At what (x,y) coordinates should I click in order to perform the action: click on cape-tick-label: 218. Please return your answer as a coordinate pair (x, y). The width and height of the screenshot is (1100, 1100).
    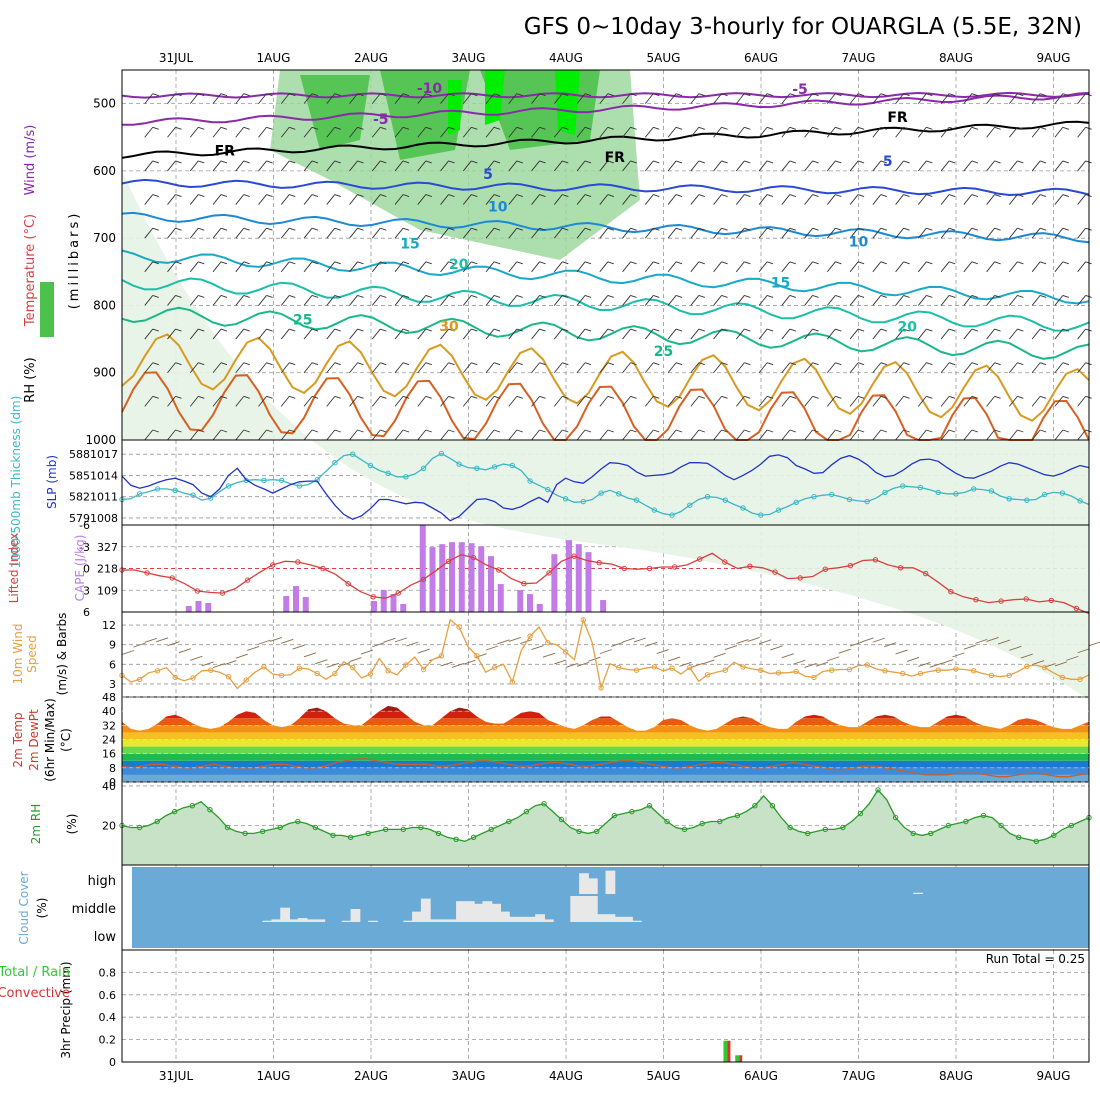
    Looking at the image, I should click on (107, 569).